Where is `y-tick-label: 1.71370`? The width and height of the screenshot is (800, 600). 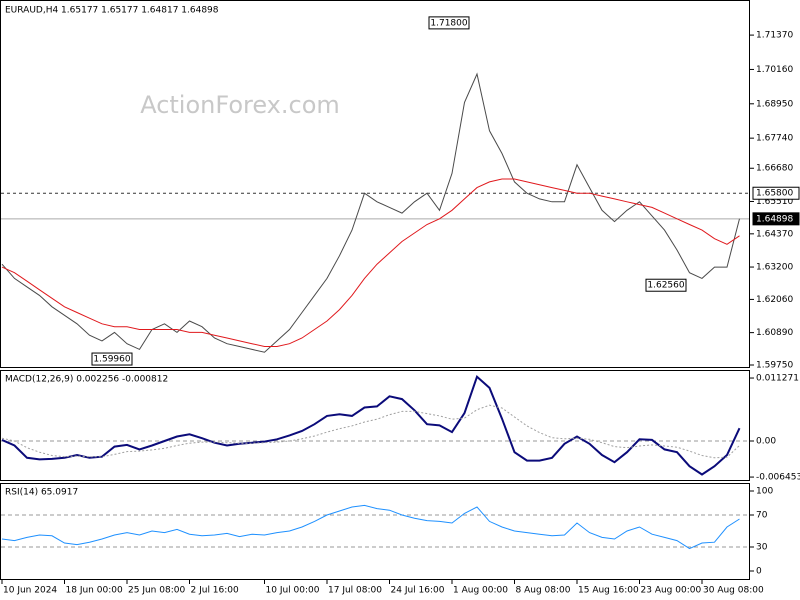
y-tick-label: 1.71370 is located at coordinates (774, 36).